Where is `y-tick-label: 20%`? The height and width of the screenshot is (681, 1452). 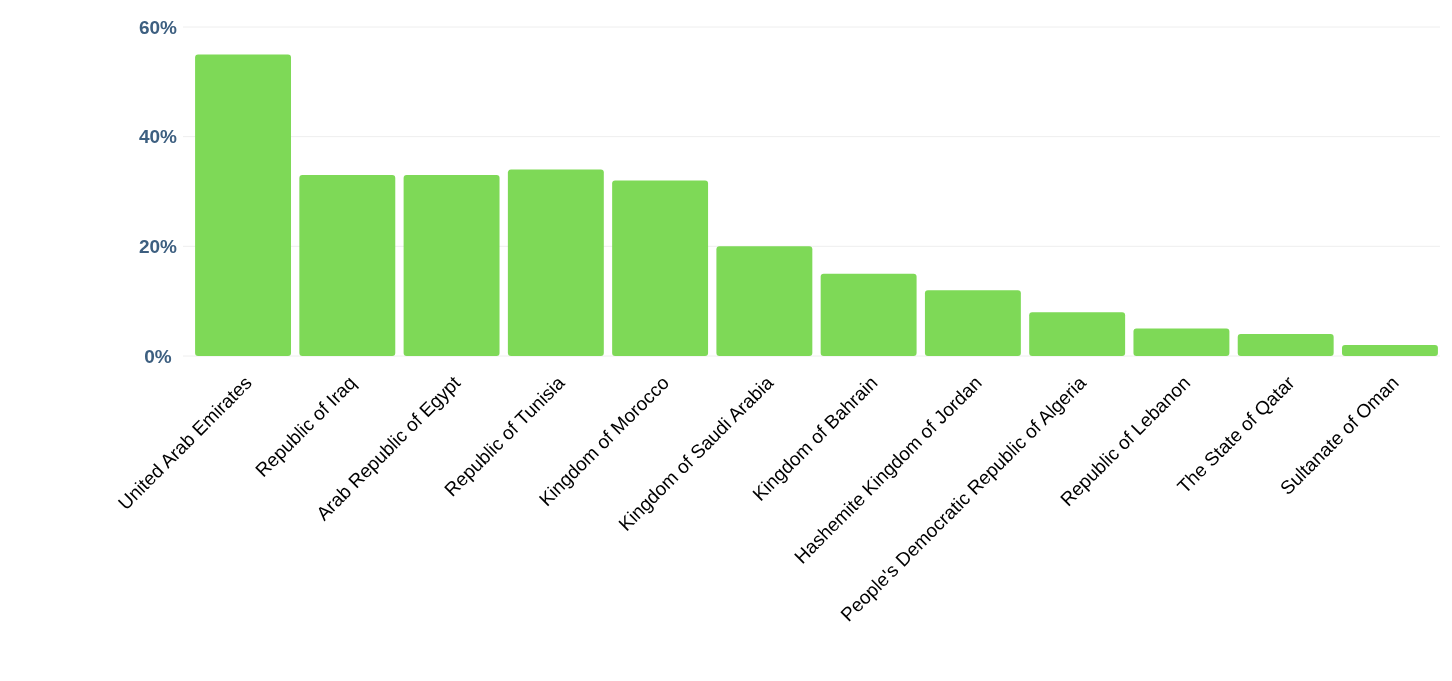
y-tick-label: 20% is located at coordinates (158, 246).